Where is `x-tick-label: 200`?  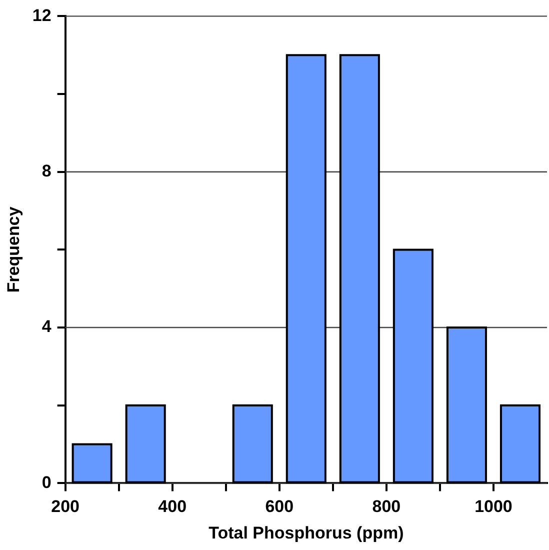
x-tick-label: 200 is located at coordinates (65, 506).